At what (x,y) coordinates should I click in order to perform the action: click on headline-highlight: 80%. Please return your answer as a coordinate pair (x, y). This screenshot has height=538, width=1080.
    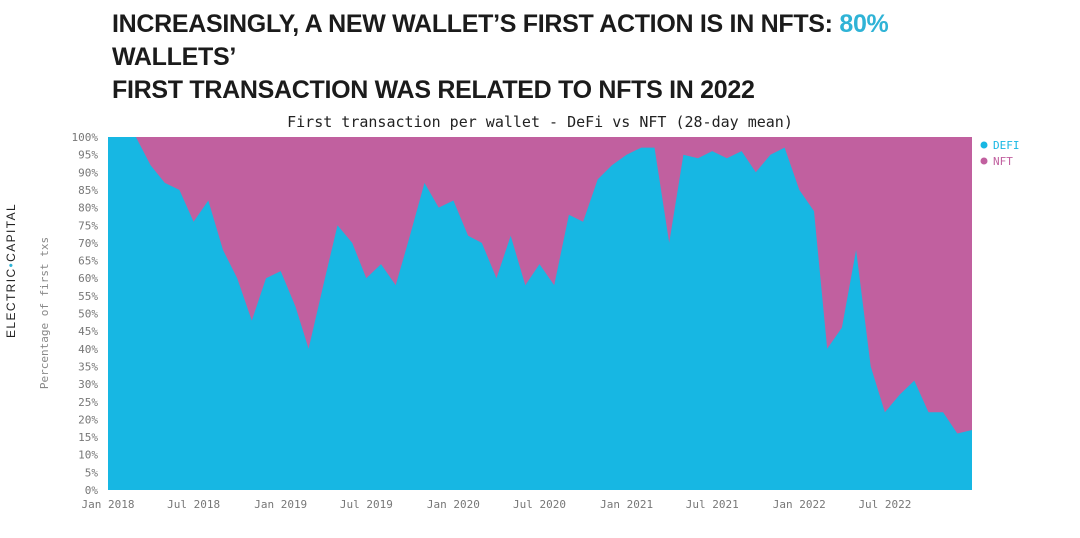
    Looking at the image, I should click on (864, 24).